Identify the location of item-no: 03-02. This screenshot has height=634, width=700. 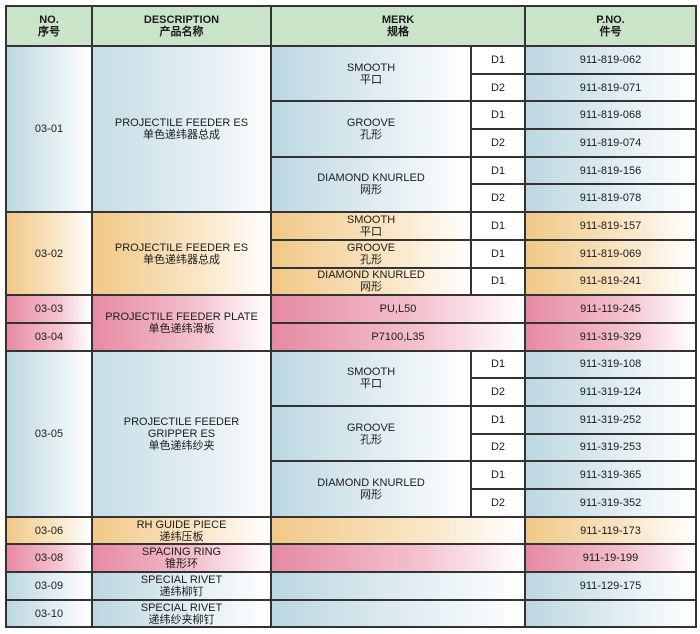
(49, 254).